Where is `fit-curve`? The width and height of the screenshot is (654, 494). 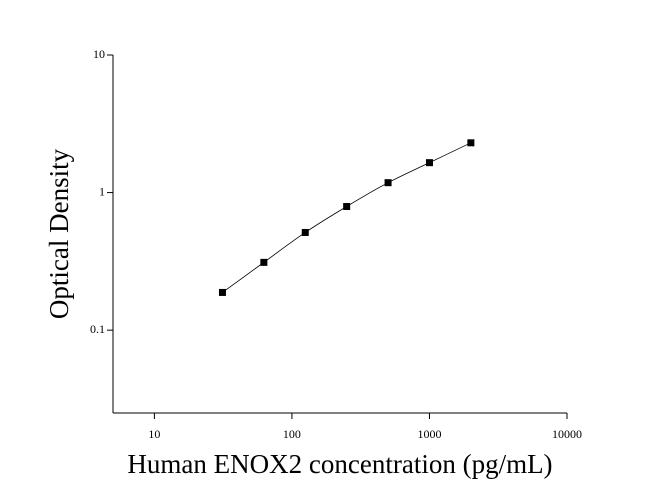
fit-curve is located at coordinates (347, 217).